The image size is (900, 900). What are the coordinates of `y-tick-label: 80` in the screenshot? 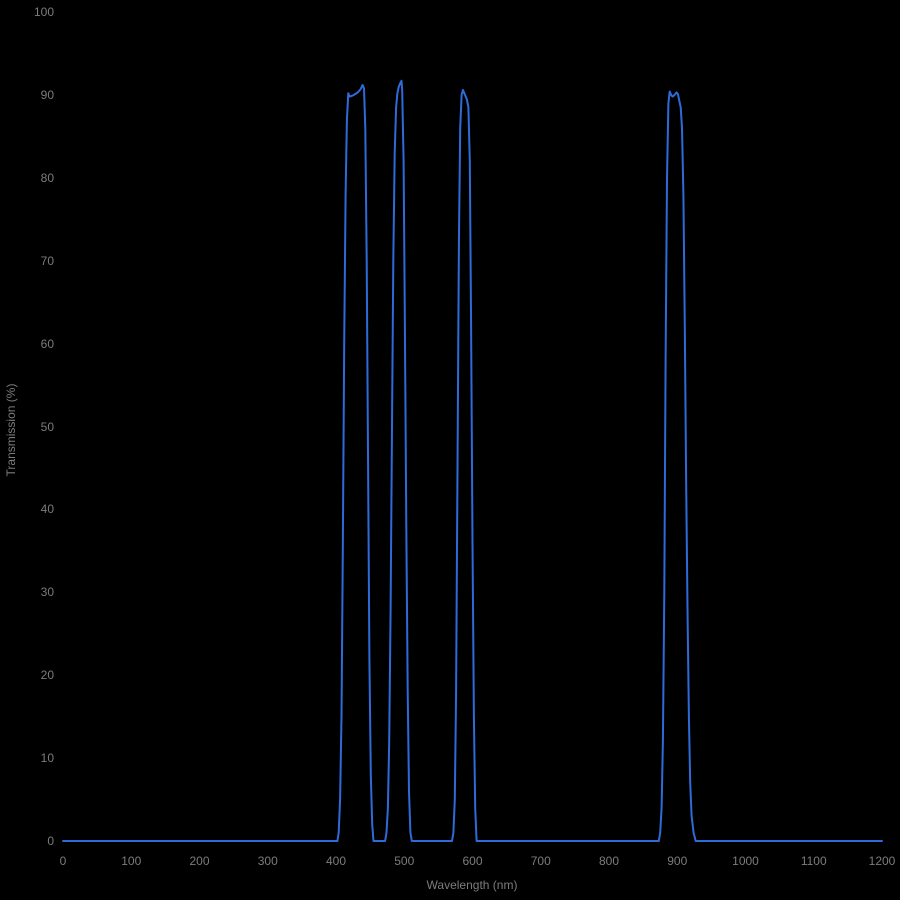 It's located at (47, 177).